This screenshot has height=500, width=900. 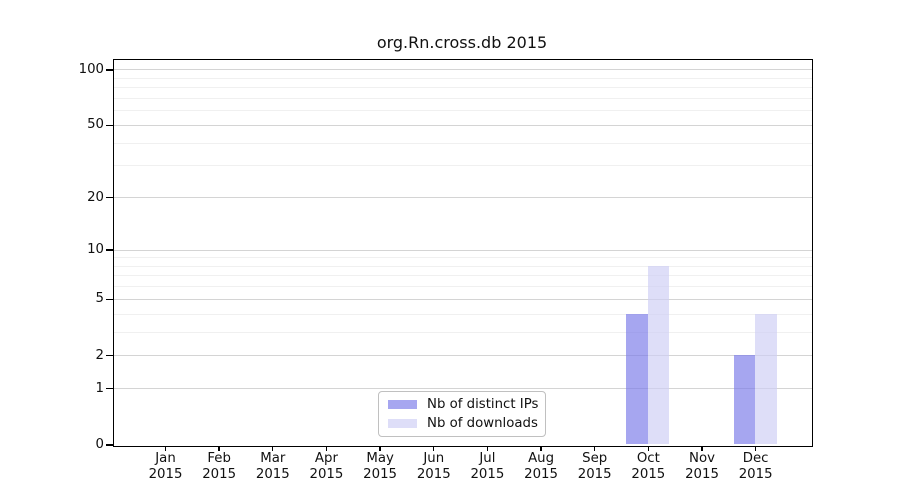 What do you see at coordinates (487, 458) in the screenshot?
I see `month-label: Jul` at bounding box center [487, 458].